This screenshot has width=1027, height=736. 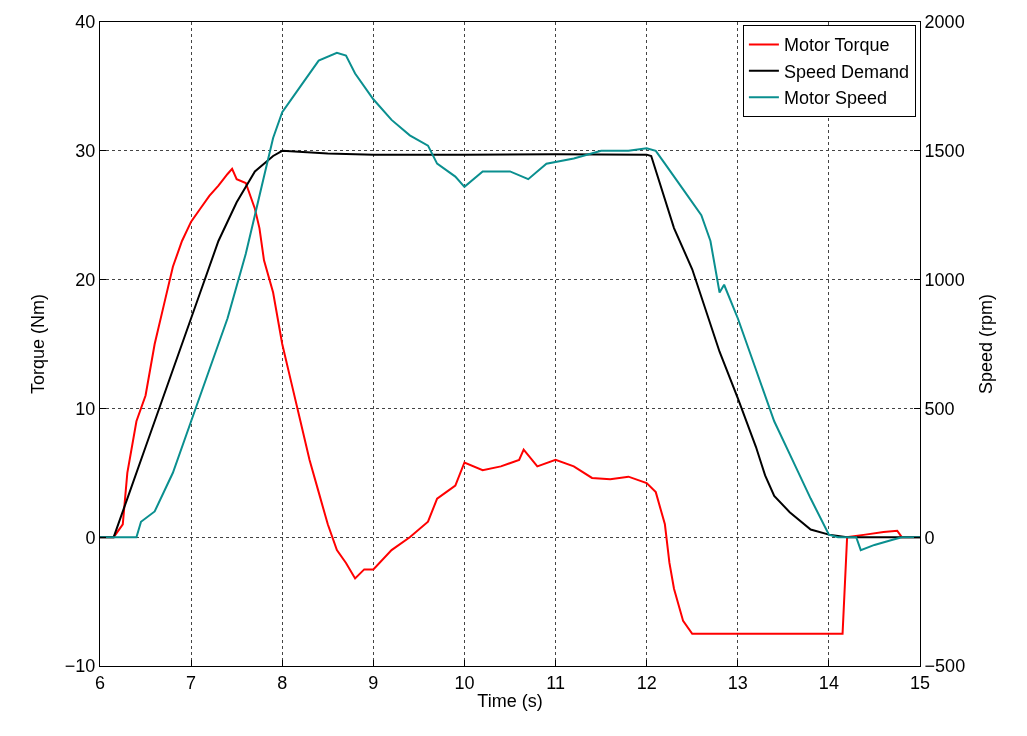 I want to click on legend-label: Motor Torque, so click(x=836, y=45).